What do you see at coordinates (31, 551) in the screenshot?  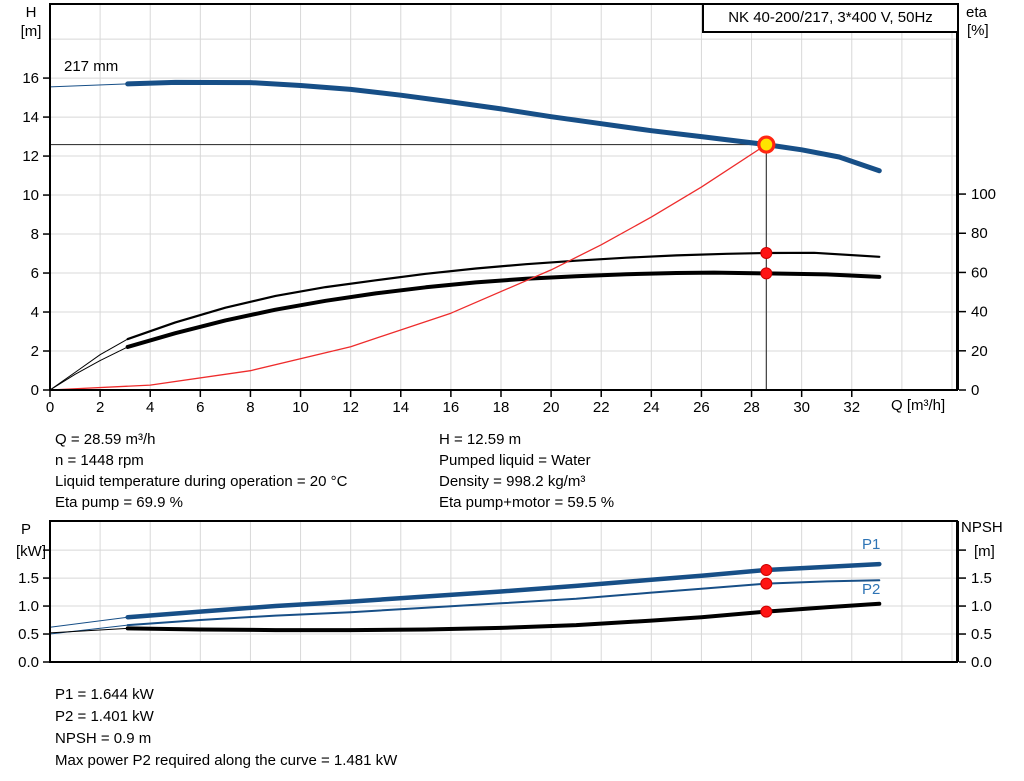 I see `power-axis-unit: [kW]` at bounding box center [31, 551].